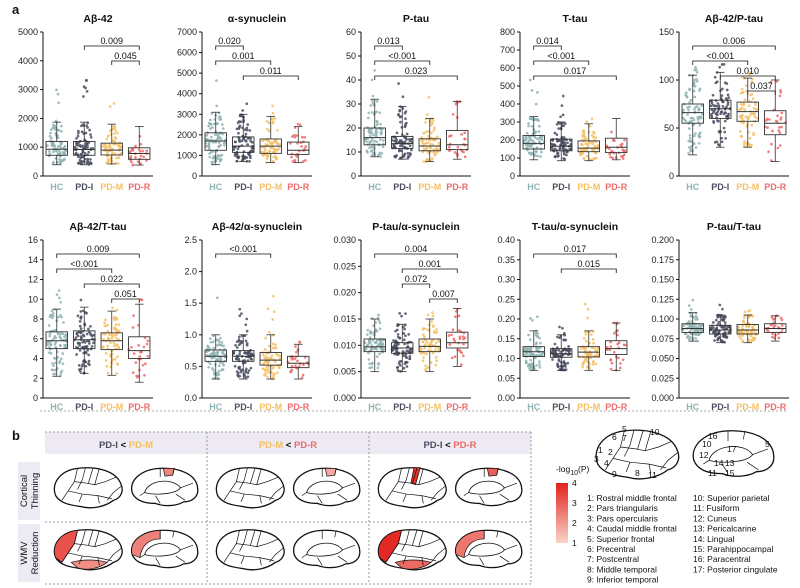 The image size is (800, 588). I want to click on region-number: 16, so click(713, 436).